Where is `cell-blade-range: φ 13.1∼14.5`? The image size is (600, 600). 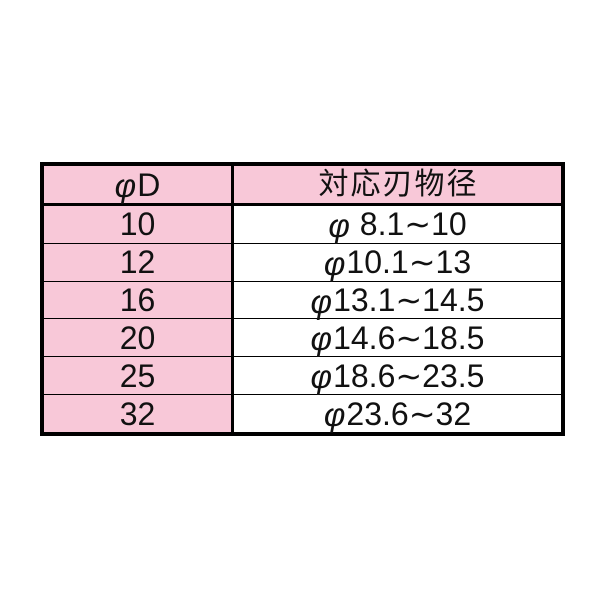
cell-blade-range: φ 13.1∼14.5 is located at coordinates (397, 300).